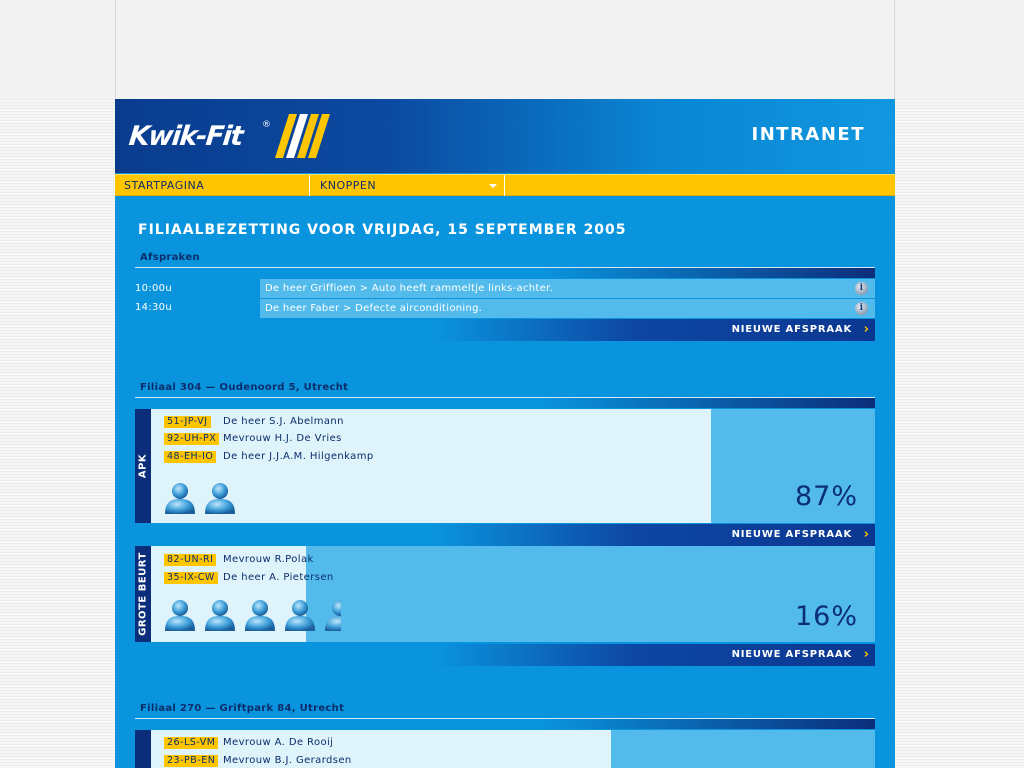 This screenshot has width=1024, height=768. I want to click on section-title: INTRANET, so click(808, 134).